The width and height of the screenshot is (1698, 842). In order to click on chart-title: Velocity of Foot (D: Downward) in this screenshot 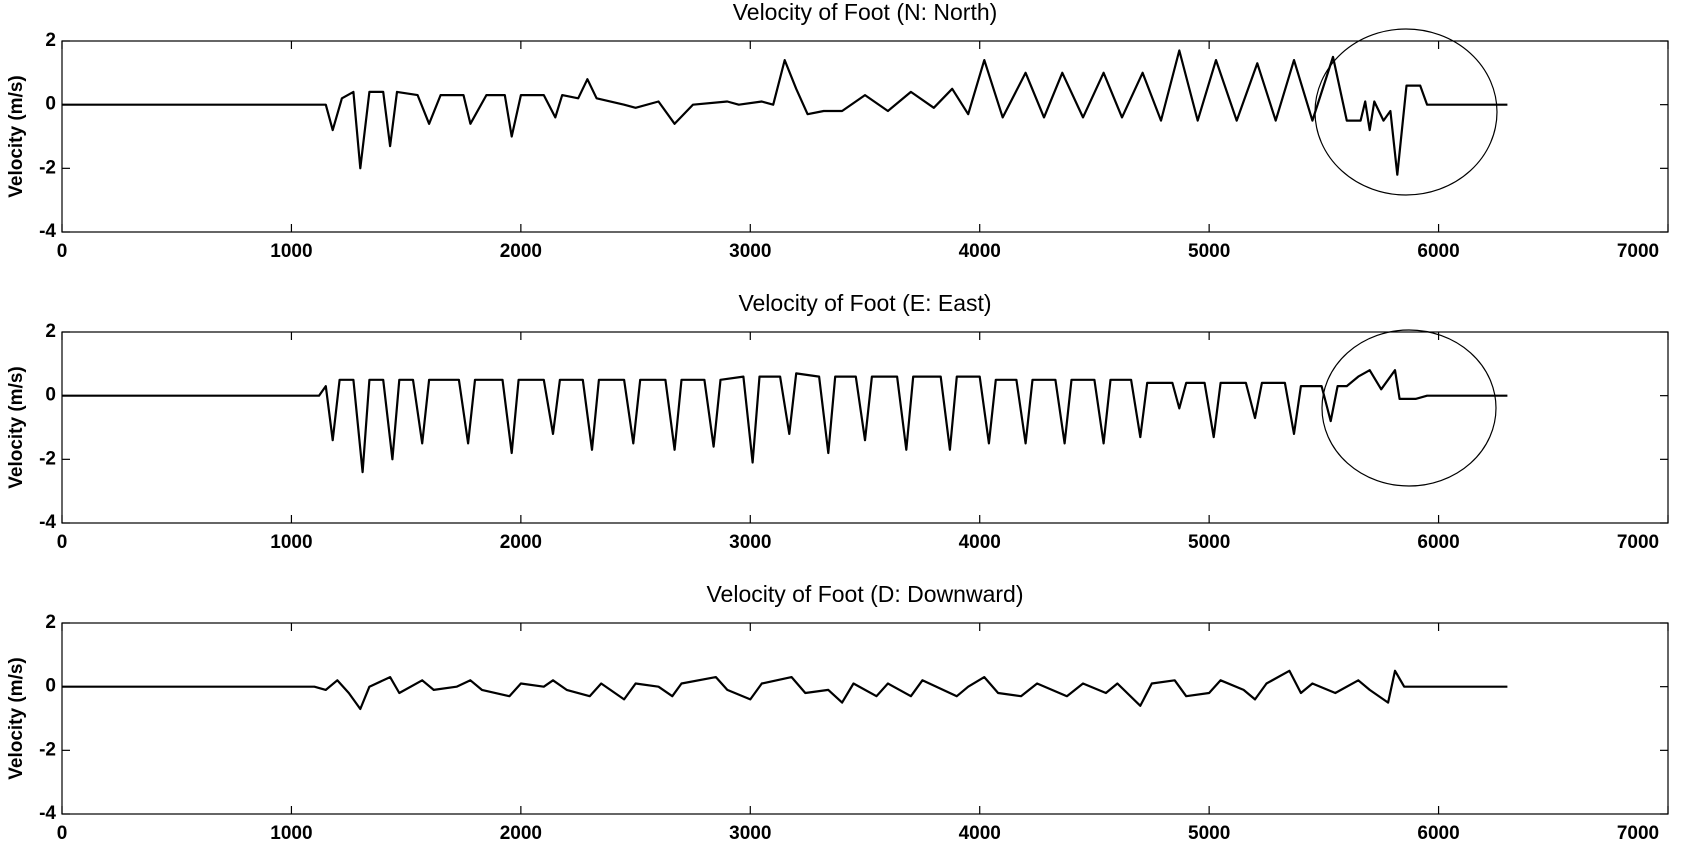, I will do `click(864, 594)`.